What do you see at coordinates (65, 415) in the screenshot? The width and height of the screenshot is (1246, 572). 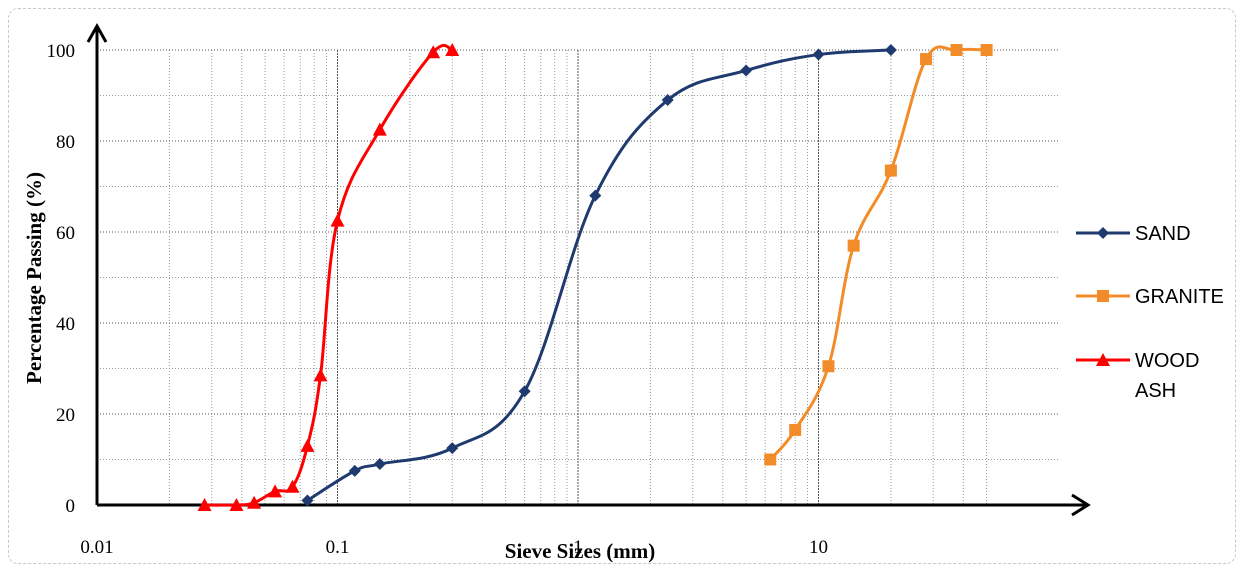 I see `y-tick-label: 20` at bounding box center [65, 415].